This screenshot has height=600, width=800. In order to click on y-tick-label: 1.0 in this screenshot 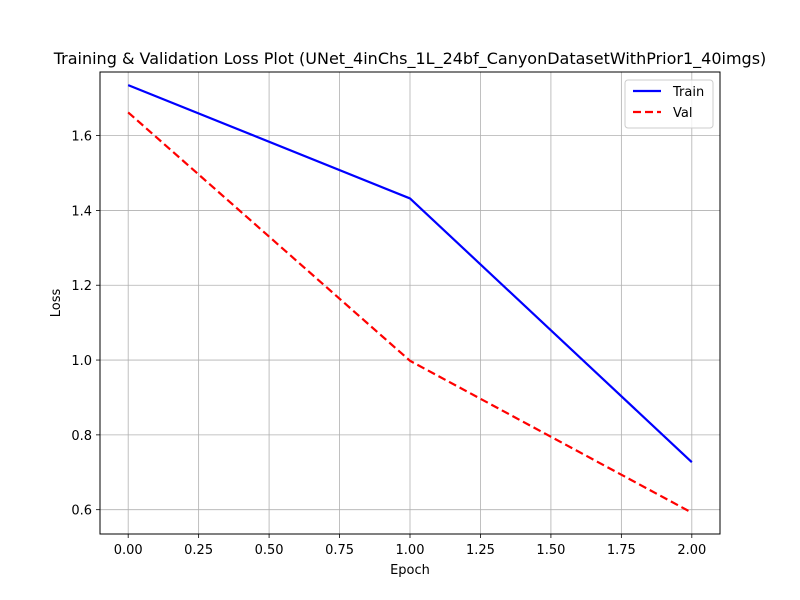, I will do `click(81, 361)`.